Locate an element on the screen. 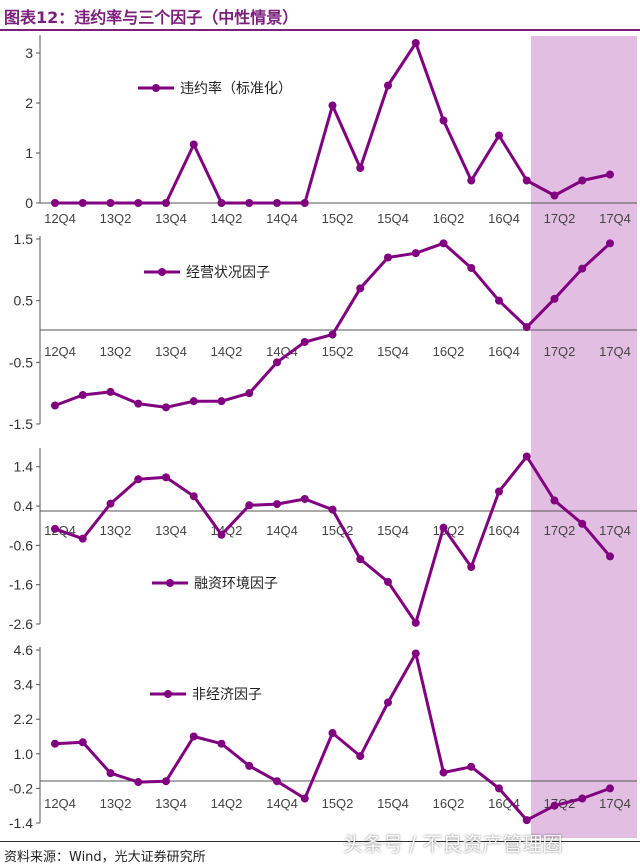 The height and width of the screenshot is (866, 640). y-tick-label: 2 is located at coordinates (29, 103).